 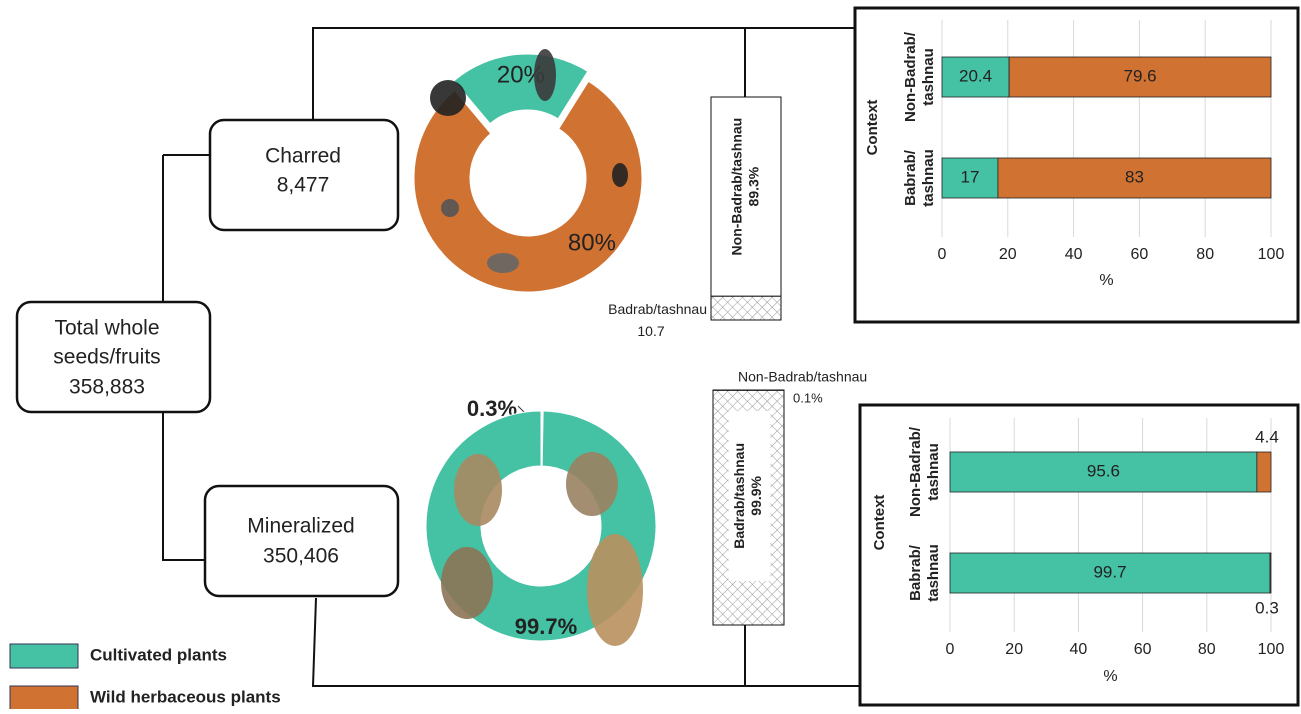 What do you see at coordinates (1109, 571) in the screenshot?
I see `bar-value: 99.7` at bounding box center [1109, 571].